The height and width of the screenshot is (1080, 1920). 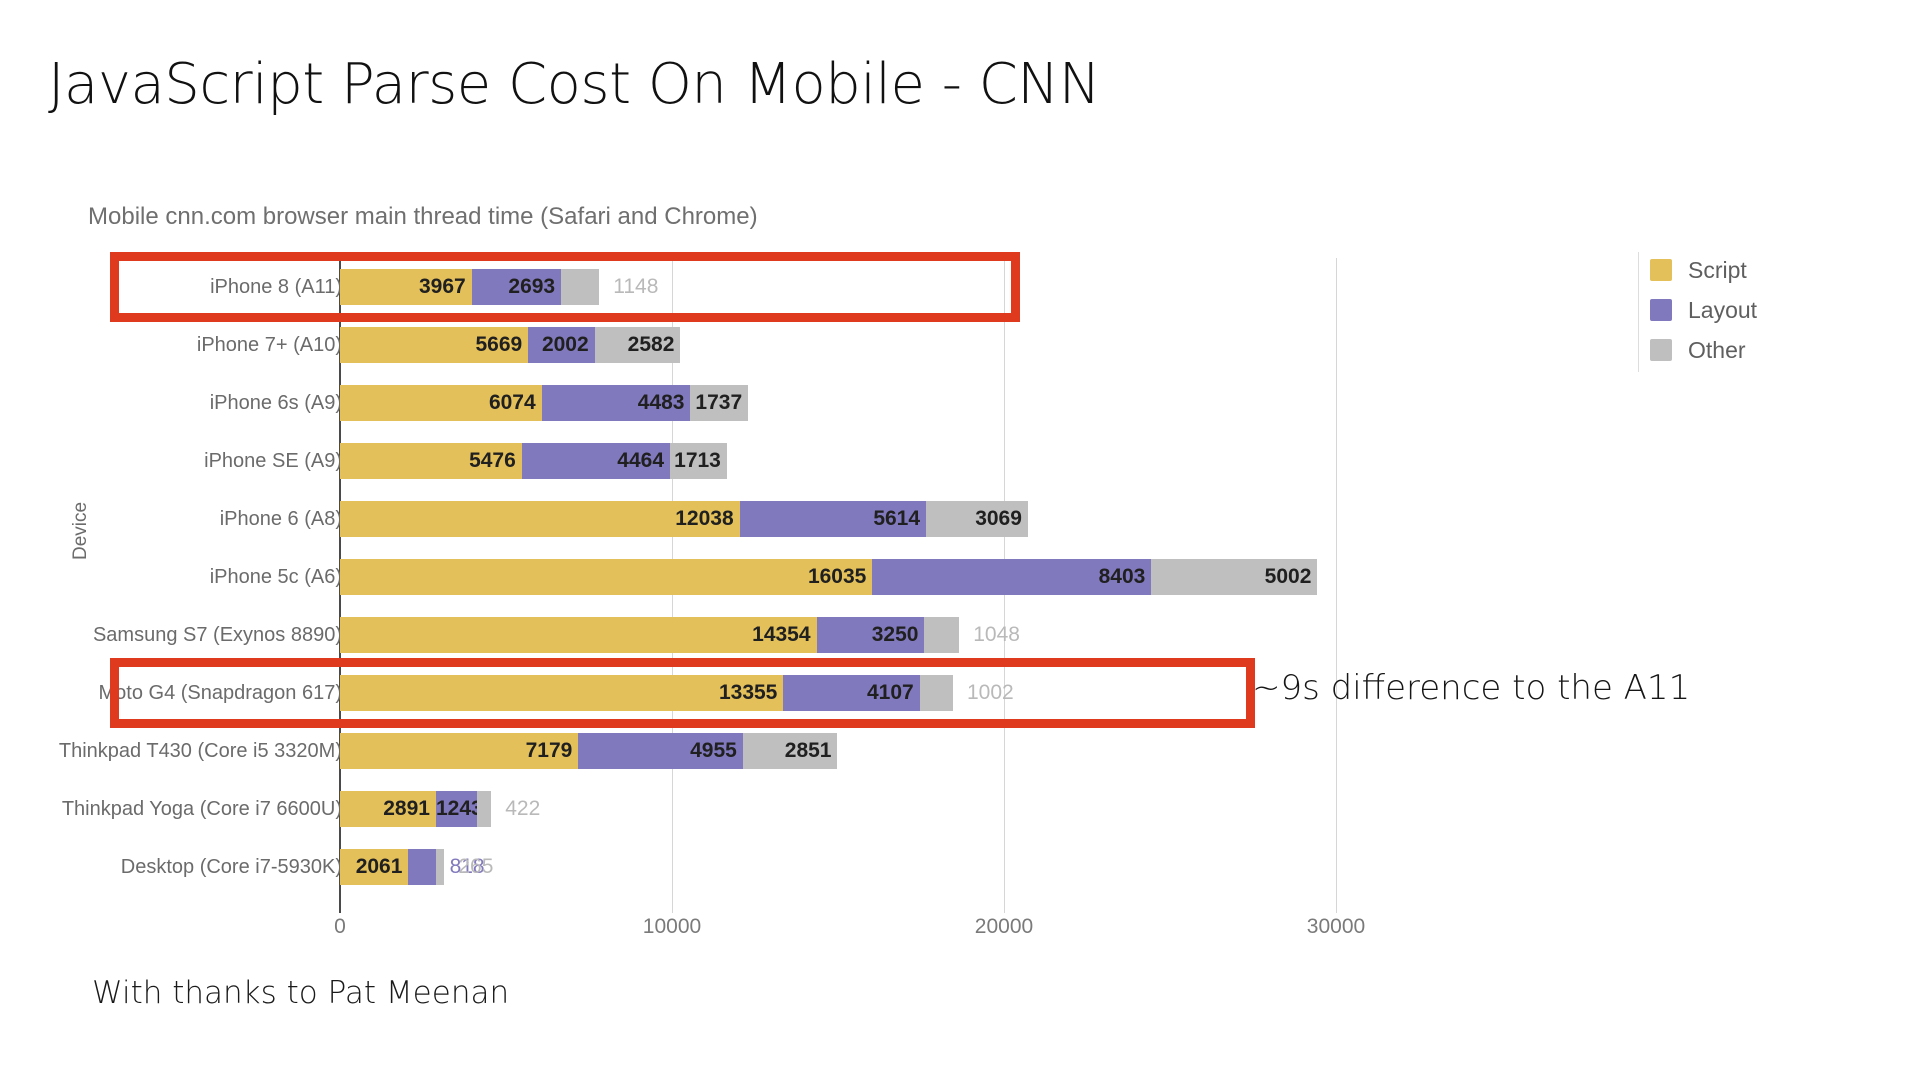 What do you see at coordinates (897, 518) in the screenshot?
I see `bar-value-label: 5614` at bounding box center [897, 518].